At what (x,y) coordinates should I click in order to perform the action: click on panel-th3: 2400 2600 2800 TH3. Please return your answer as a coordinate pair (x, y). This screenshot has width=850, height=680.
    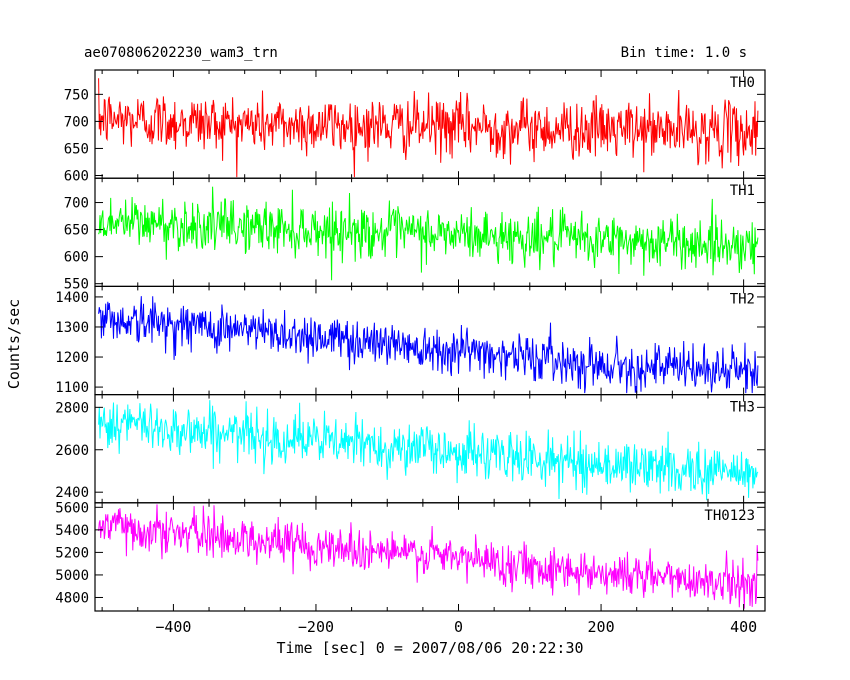
    Looking at the image, I should click on (410, 449).